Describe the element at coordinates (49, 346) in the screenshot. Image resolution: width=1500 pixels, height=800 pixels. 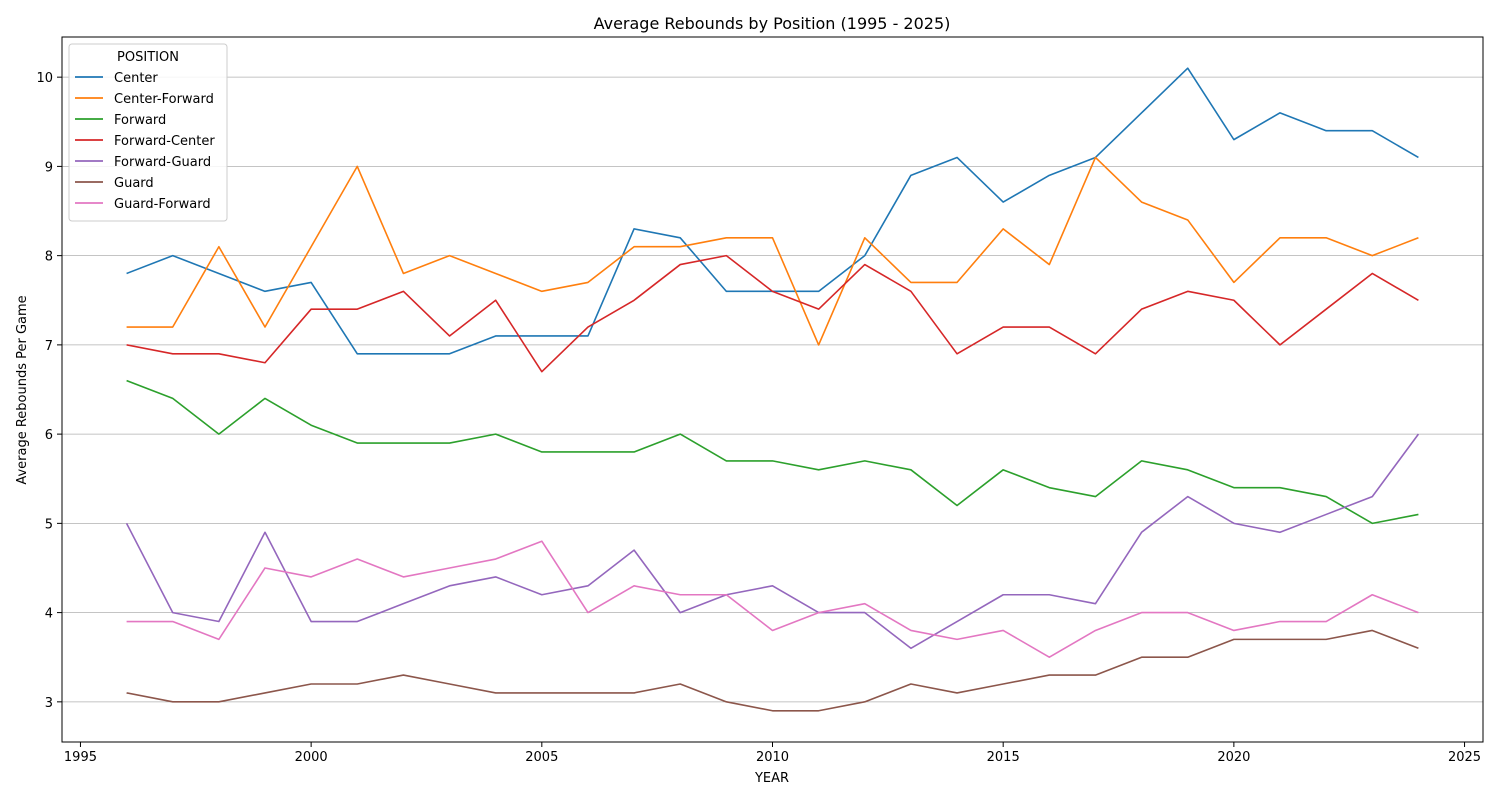
I see `y-tick-label-7: 7` at that location.